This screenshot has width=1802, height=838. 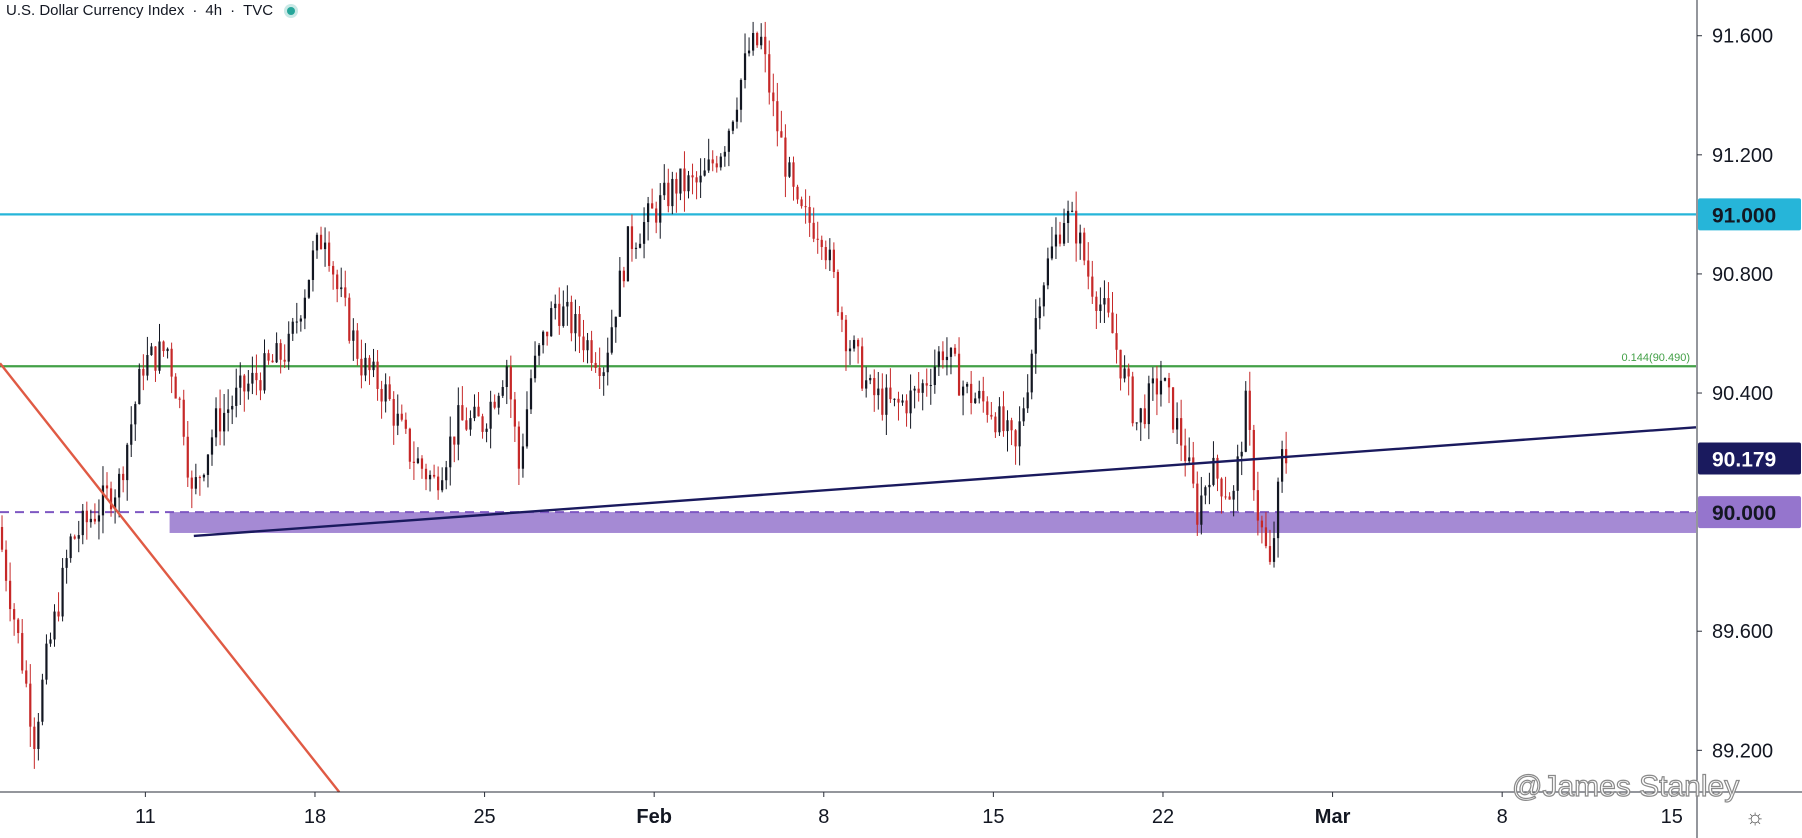 What do you see at coordinates (1749, 214) in the screenshot?
I see `price-level-badge-bg` at bounding box center [1749, 214].